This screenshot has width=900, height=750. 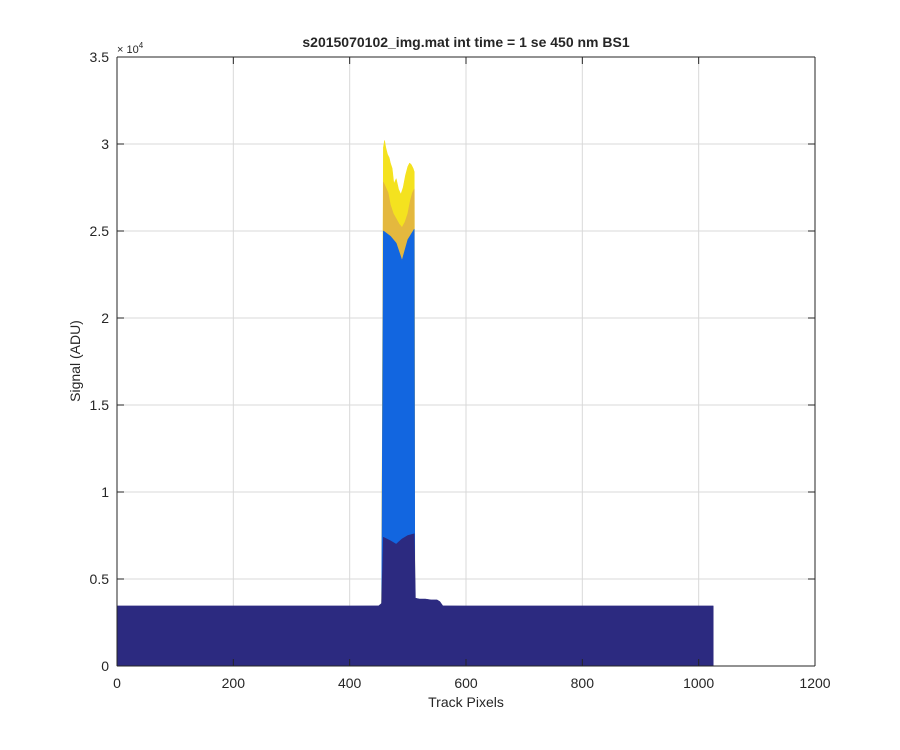 What do you see at coordinates (105, 666) in the screenshot?
I see `y-tick-label: 0` at bounding box center [105, 666].